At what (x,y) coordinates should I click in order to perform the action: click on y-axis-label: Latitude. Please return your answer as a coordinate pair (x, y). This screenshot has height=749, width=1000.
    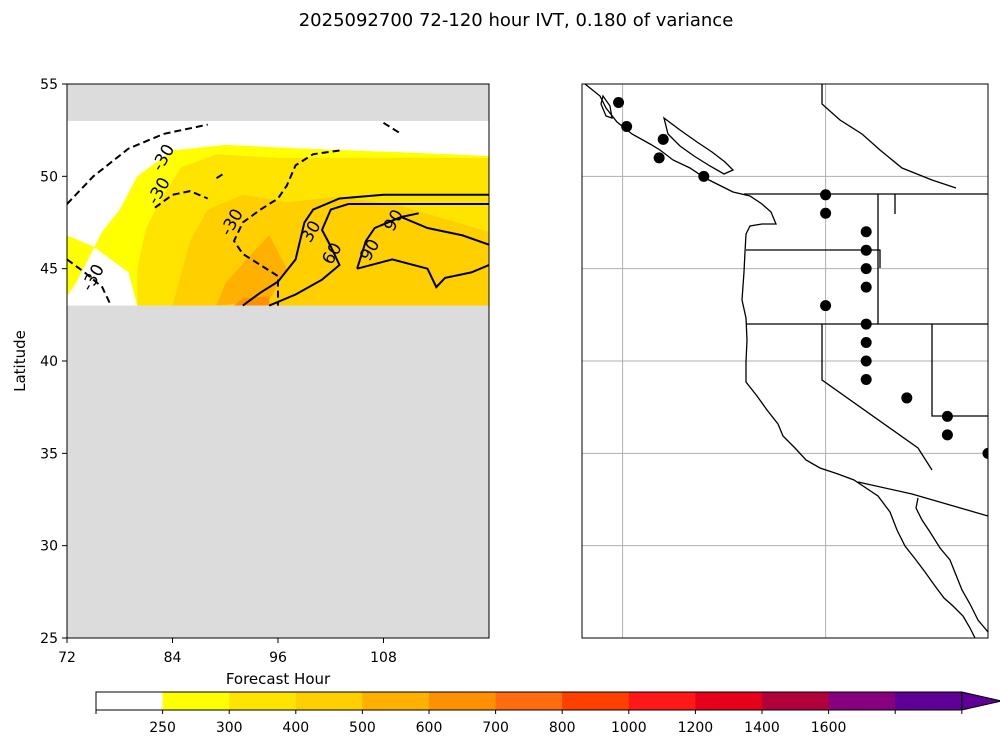
    Looking at the image, I should click on (20, 361).